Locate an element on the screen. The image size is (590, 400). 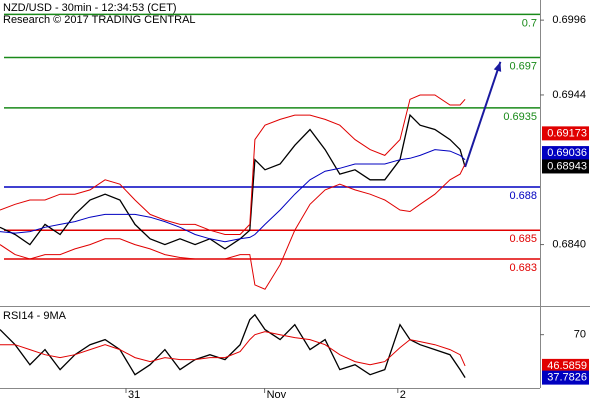
level-label: 0.685 is located at coordinates (523, 239).